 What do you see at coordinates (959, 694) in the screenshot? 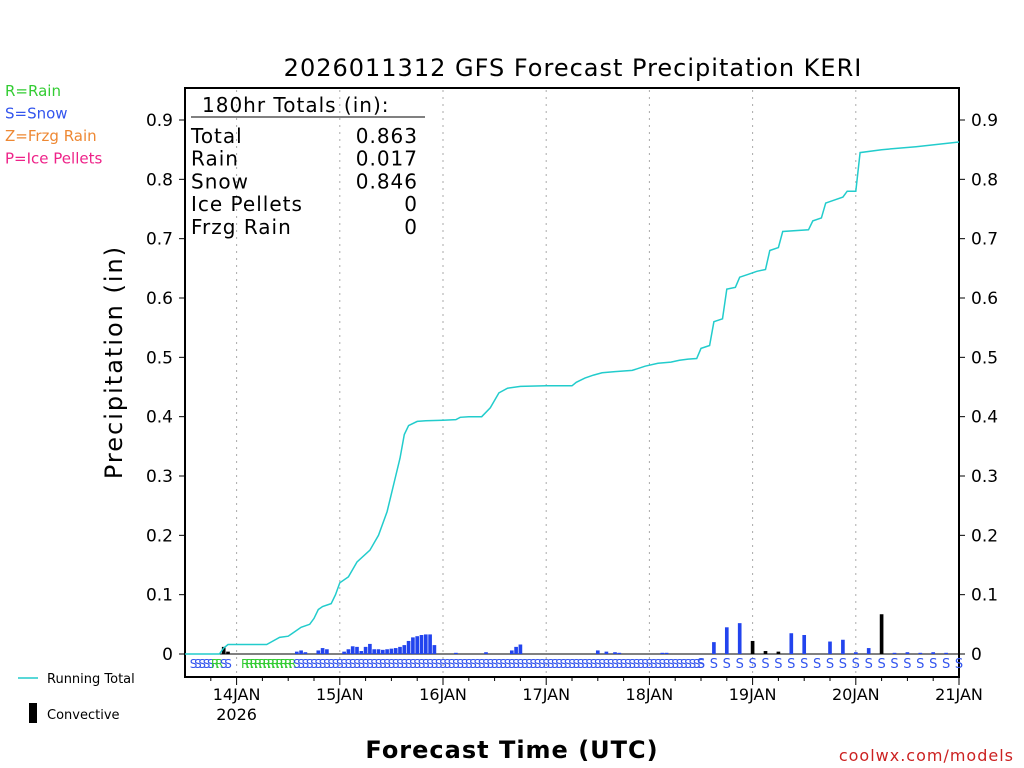
I see `x-tick-label: 21JAN` at bounding box center [959, 694].